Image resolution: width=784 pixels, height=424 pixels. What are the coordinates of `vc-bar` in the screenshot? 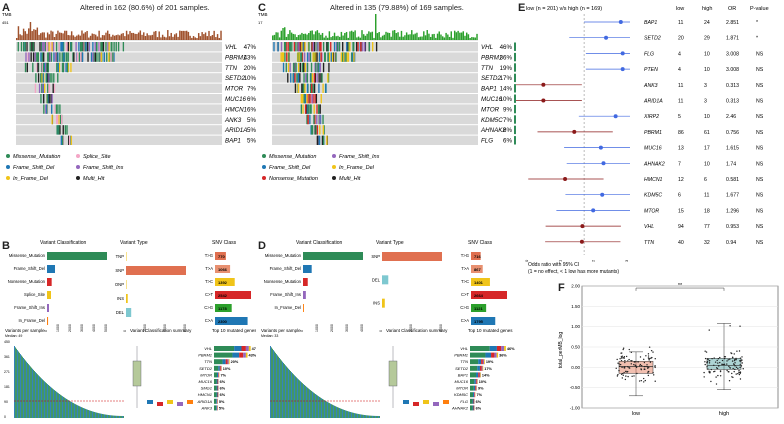 It's located at (333, 256).